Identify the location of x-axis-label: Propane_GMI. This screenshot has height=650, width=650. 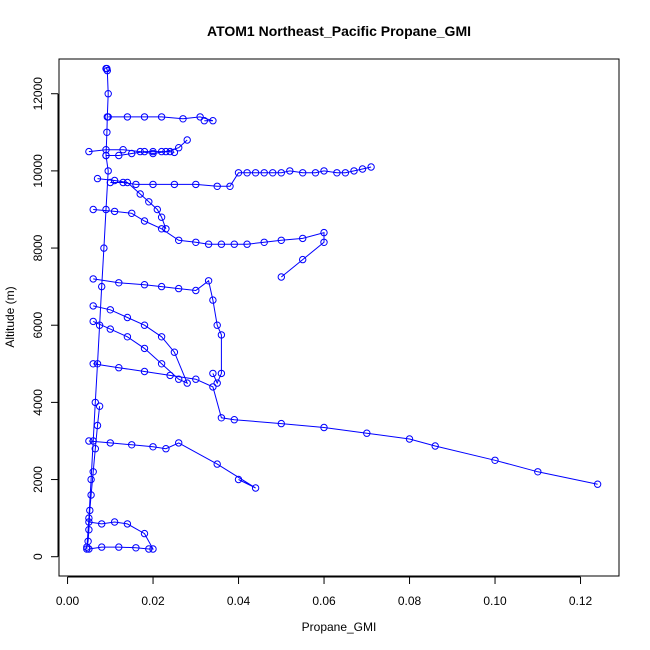
(339, 627).